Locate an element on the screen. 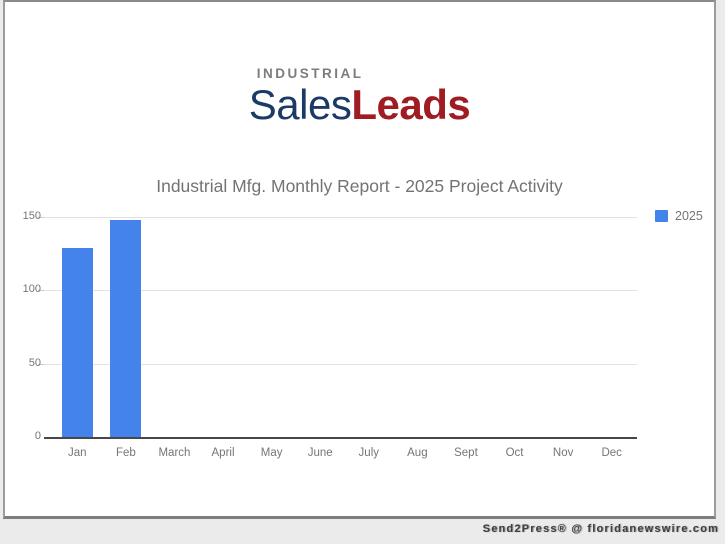  x-axis-label-oct: Oct is located at coordinates (514, 453).